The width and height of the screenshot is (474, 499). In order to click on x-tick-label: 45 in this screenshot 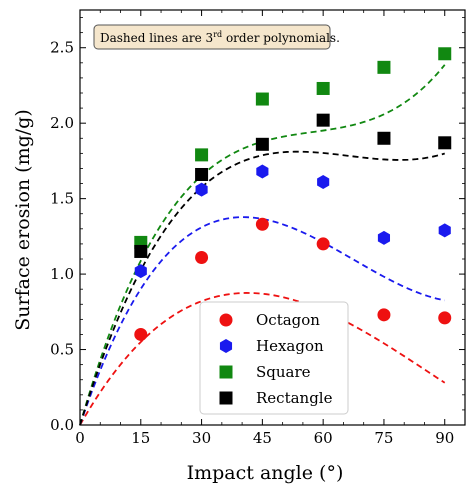, I will do `click(262, 438)`.